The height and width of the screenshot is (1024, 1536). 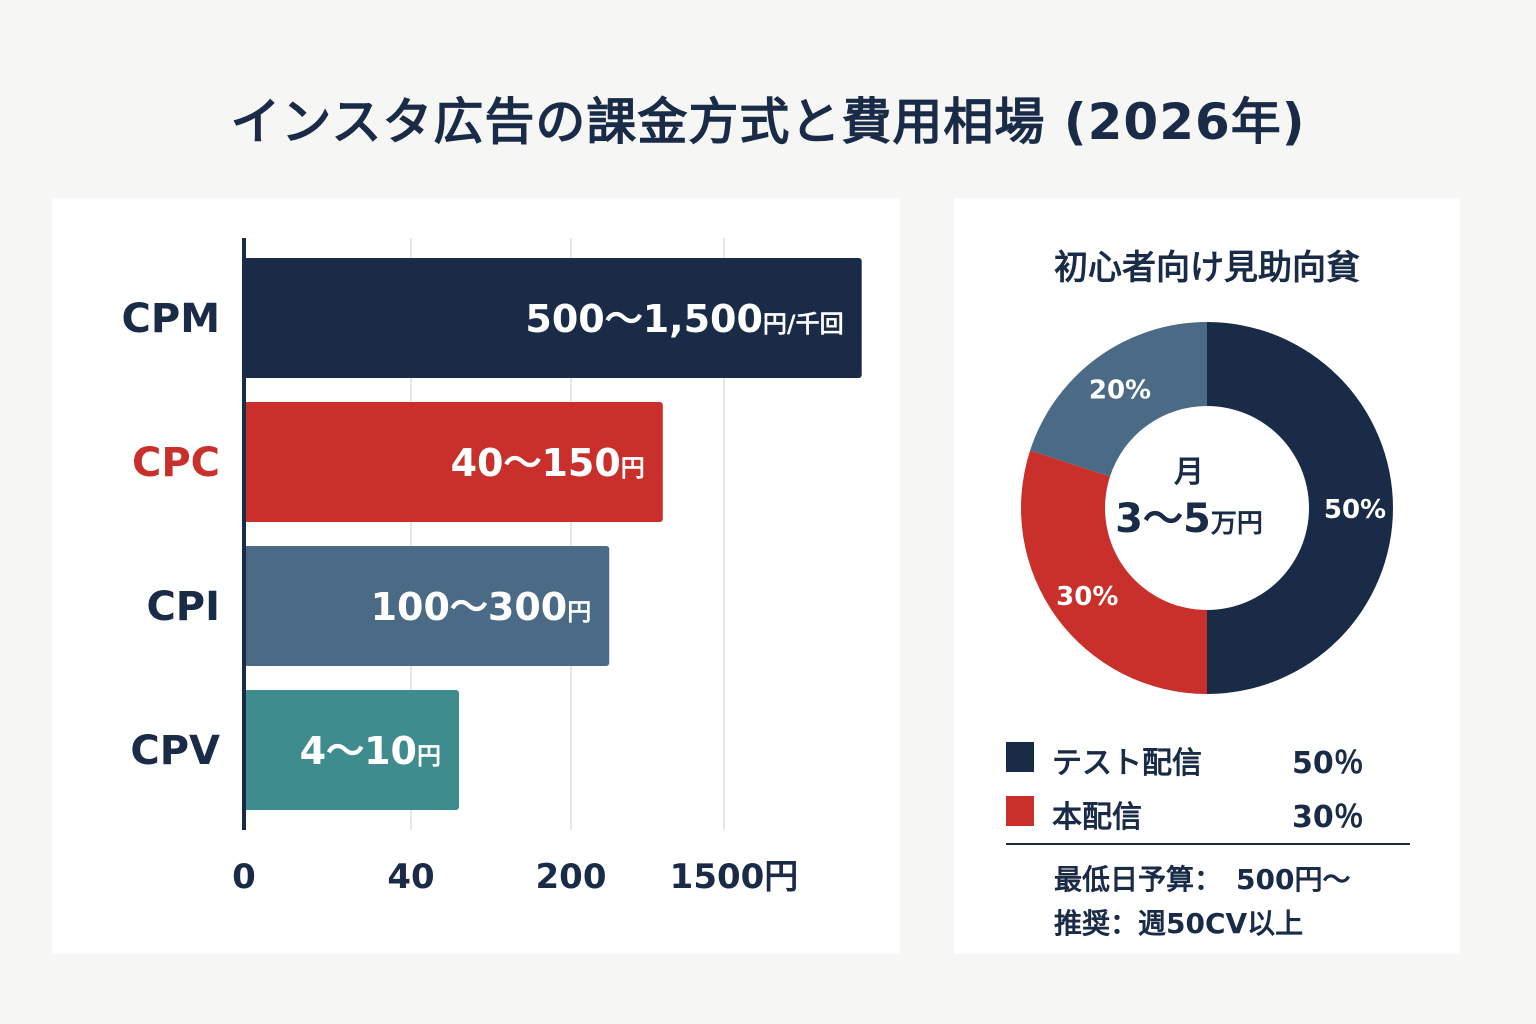 What do you see at coordinates (1328, 817) in the screenshot?
I see `legend-value-main: 30％` at bounding box center [1328, 817].